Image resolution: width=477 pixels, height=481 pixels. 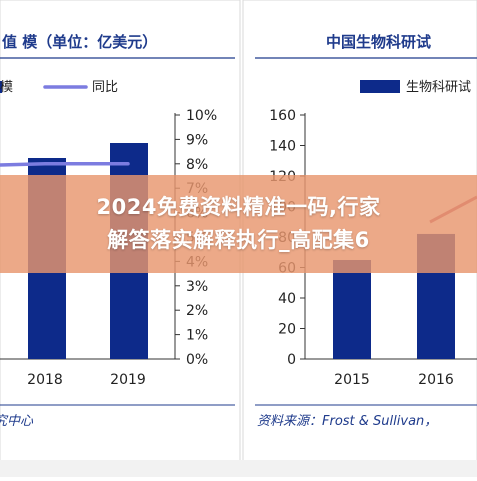 I want to click on right-y-tick-label: 40, so click(x=287, y=299).